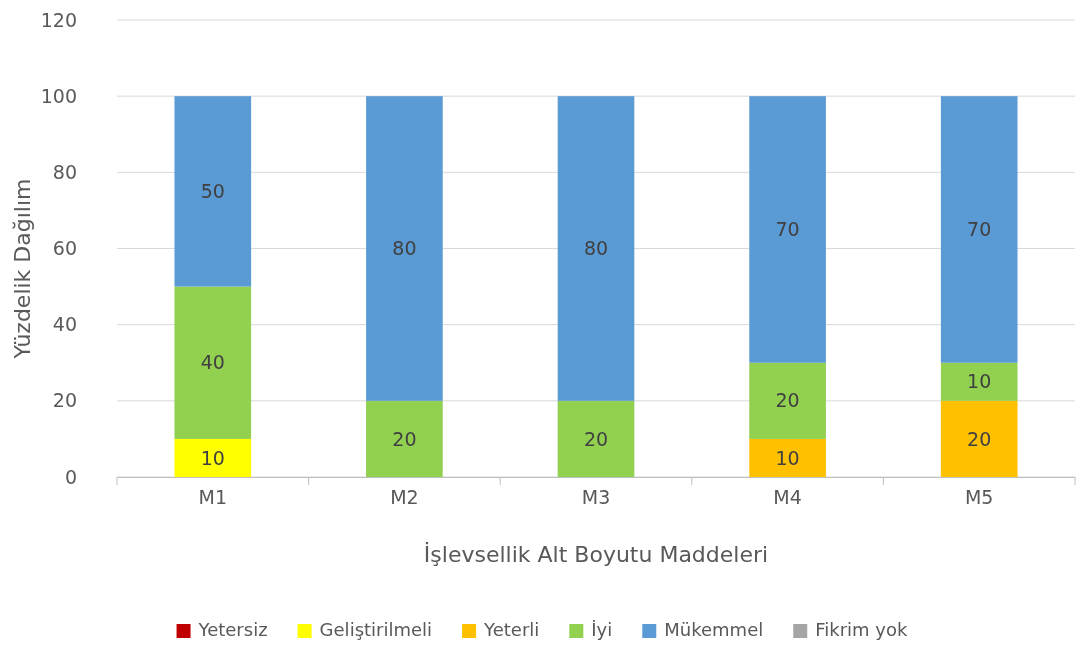 The width and height of the screenshot is (1084, 653). Describe the element at coordinates (232, 629) in the screenshot. I see `legend-label: Yetersiz` at that location.